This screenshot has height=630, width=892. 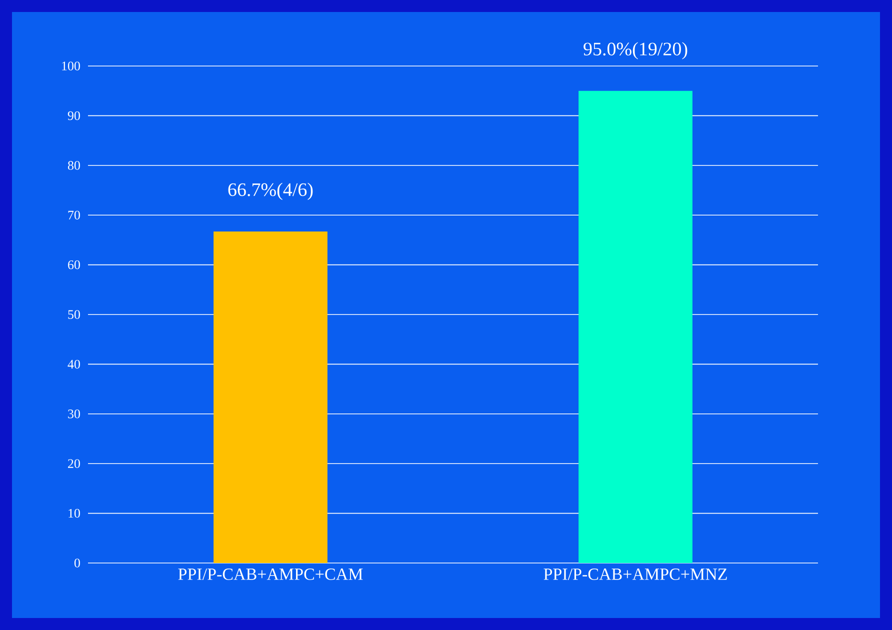 I want to click on y-tick-label: 50, so click(x=74, y=314).